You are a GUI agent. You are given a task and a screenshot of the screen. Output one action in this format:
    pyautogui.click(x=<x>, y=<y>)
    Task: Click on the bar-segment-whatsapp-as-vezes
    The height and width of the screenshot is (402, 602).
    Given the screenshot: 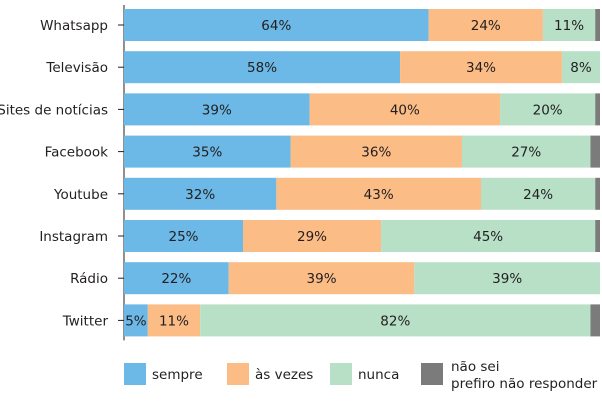 What is the action you would take?
    pyautogui.click(x=485, y=25)
    